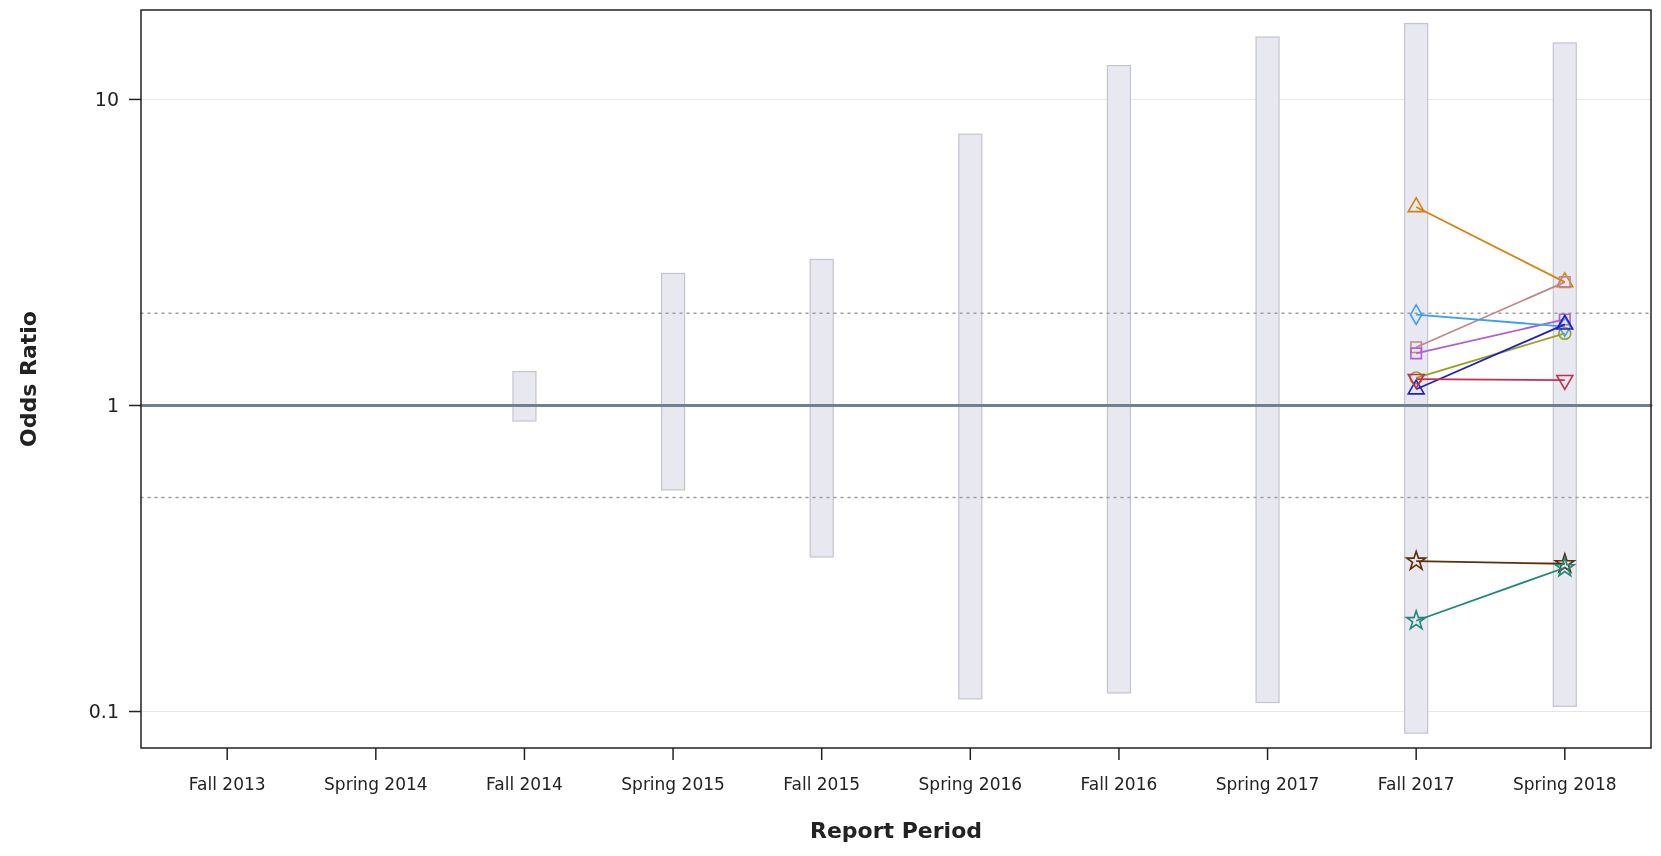  Describe the element at coordinates (896, 830) in the screenshot. I see `x-axis-title: Report Period` at that location.